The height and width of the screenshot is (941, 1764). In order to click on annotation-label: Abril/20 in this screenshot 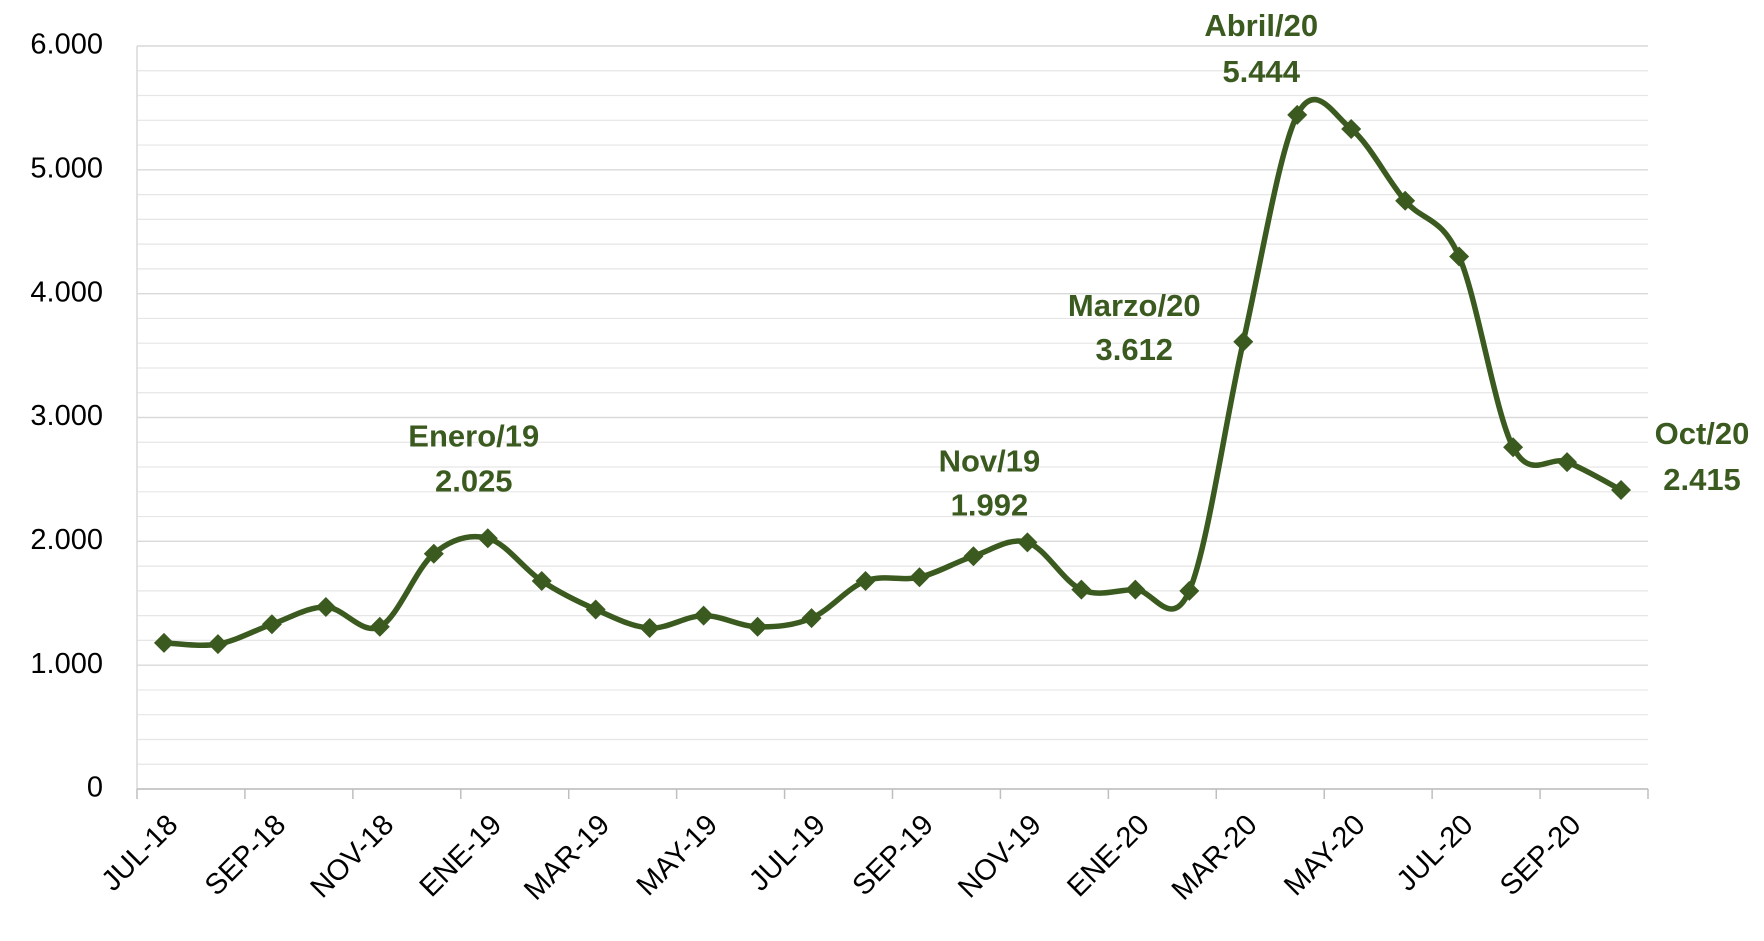, I will do `click(1261, 25)`.